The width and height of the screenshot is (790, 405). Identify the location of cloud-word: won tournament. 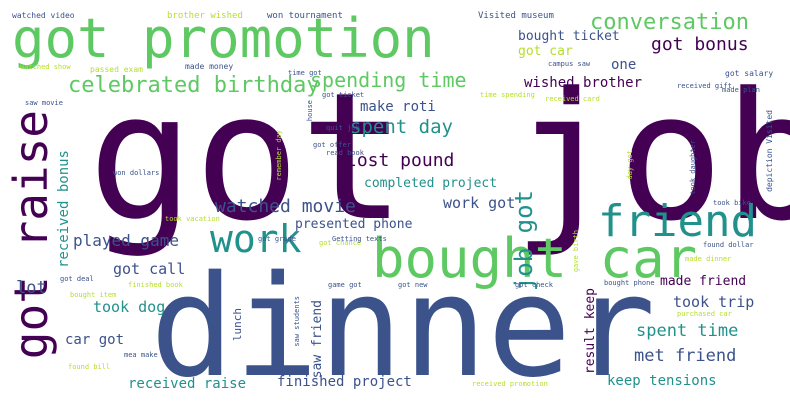
(305, 16).